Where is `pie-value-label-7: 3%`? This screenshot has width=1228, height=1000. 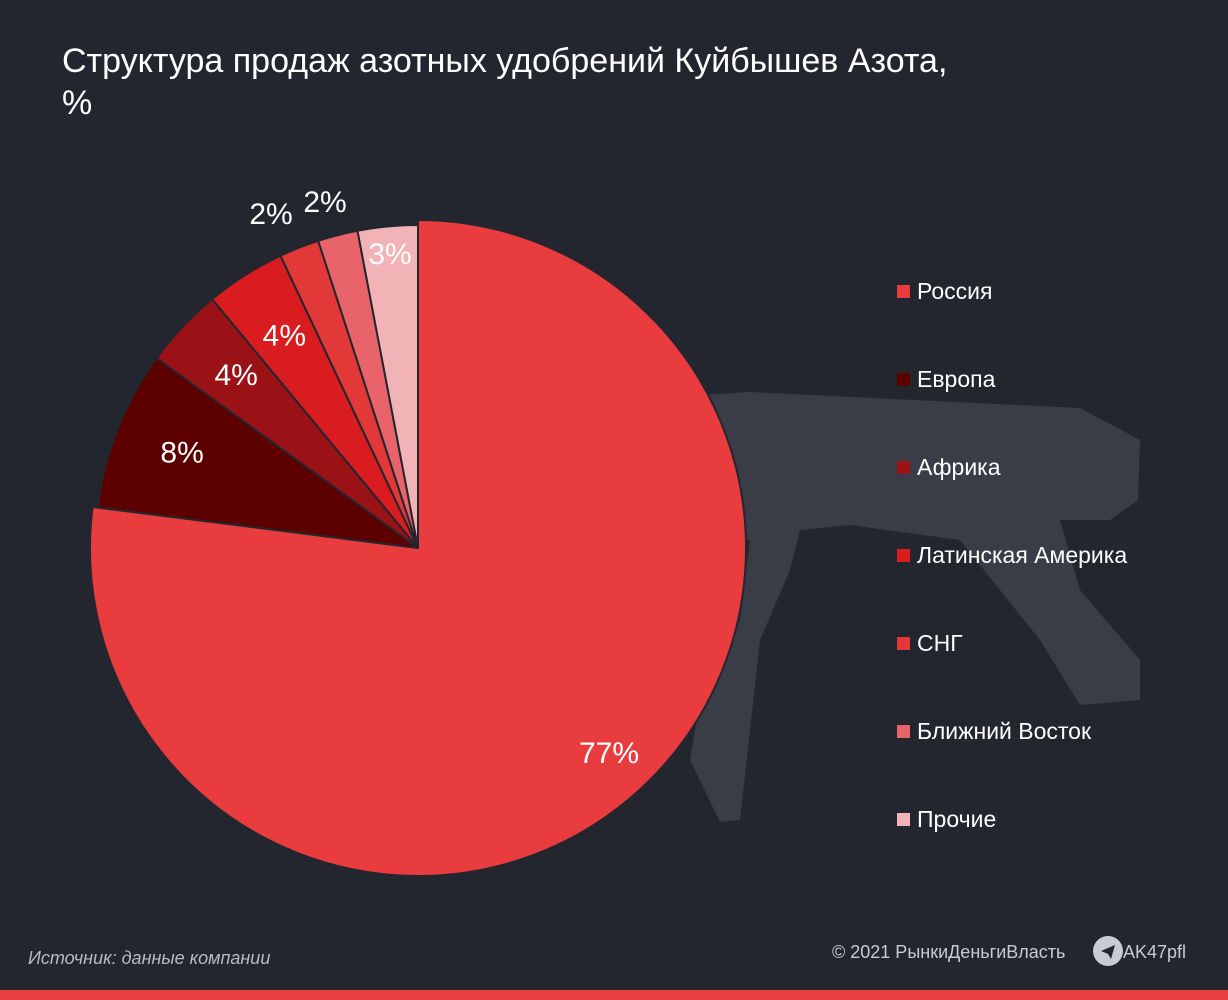 pie-value-label-7: 3% is located at coordinates (389, 254).